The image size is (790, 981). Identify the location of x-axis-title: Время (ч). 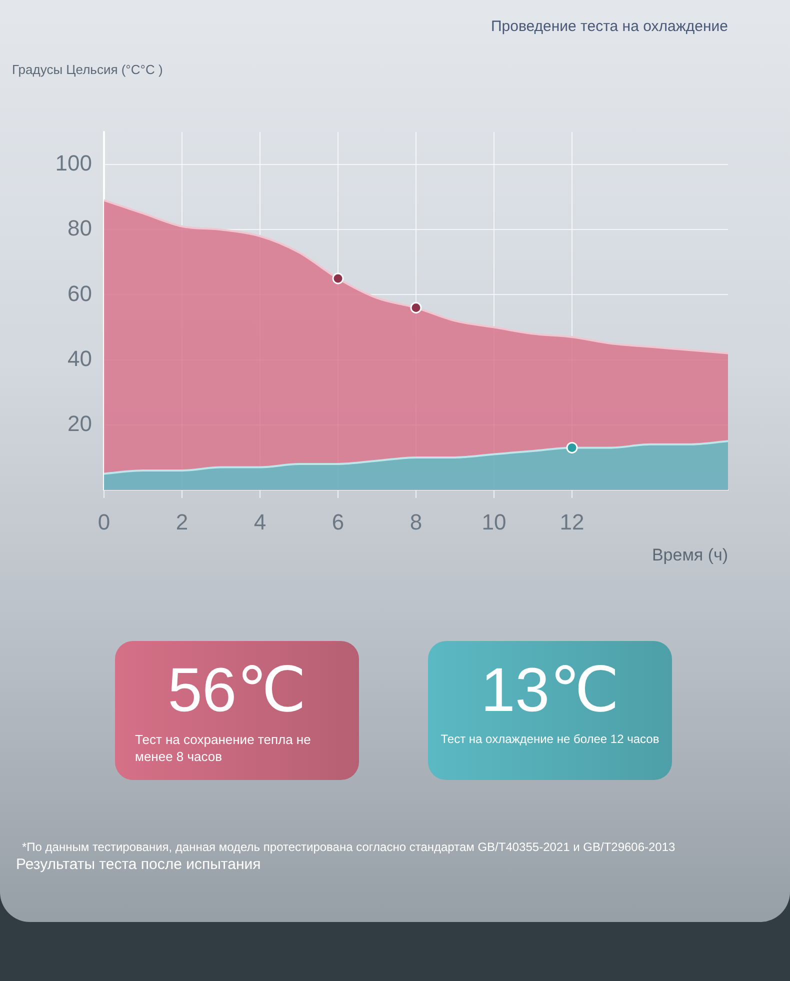
(690, 554).